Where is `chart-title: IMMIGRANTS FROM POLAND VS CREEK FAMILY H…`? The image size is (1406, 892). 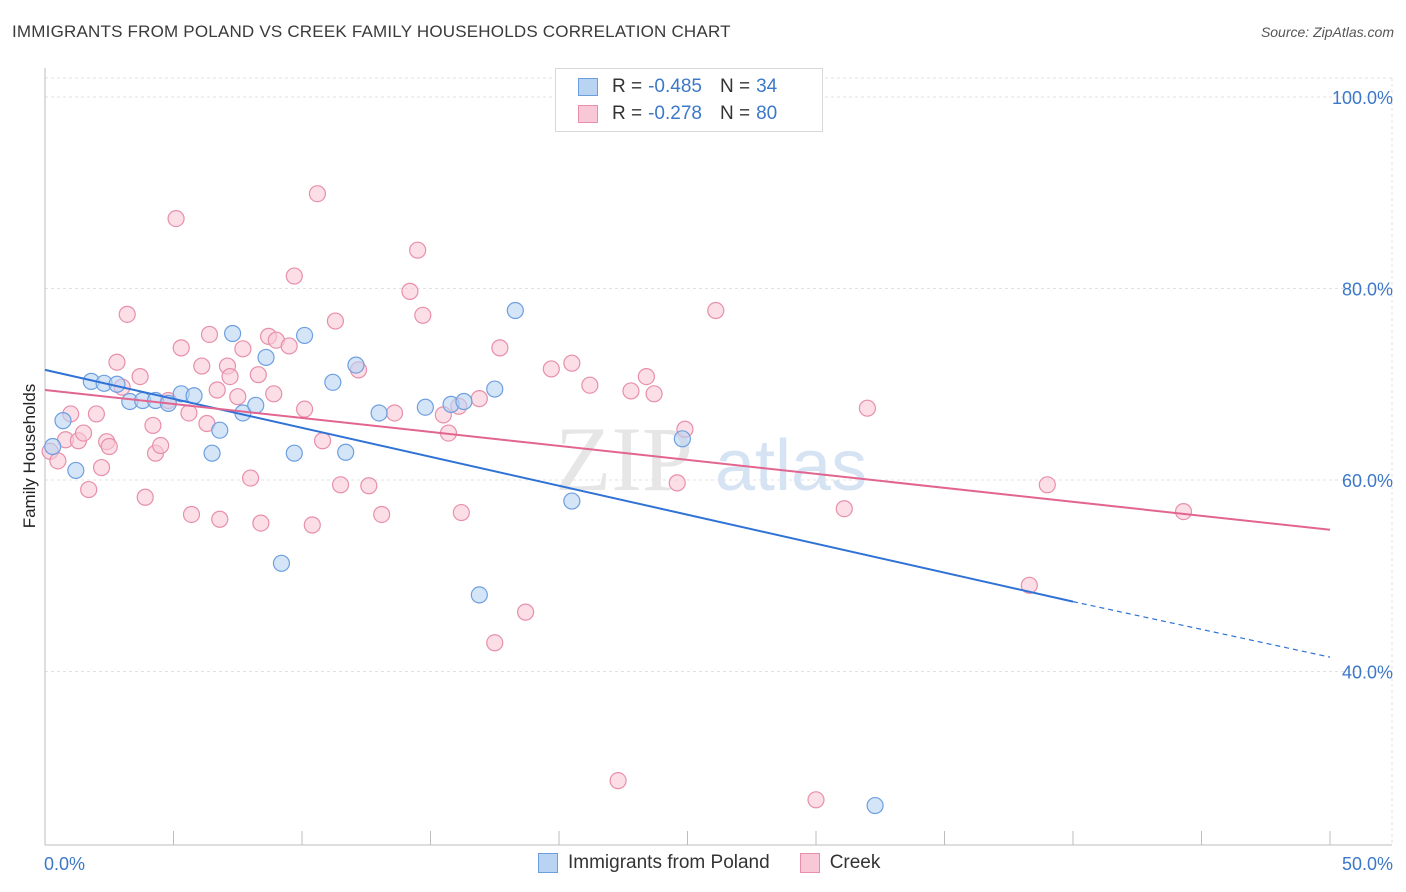 chart-title: IMMIGRANTS FROM POLAND VS CREEK FAMILY H… is located at coordinates (371, 31).